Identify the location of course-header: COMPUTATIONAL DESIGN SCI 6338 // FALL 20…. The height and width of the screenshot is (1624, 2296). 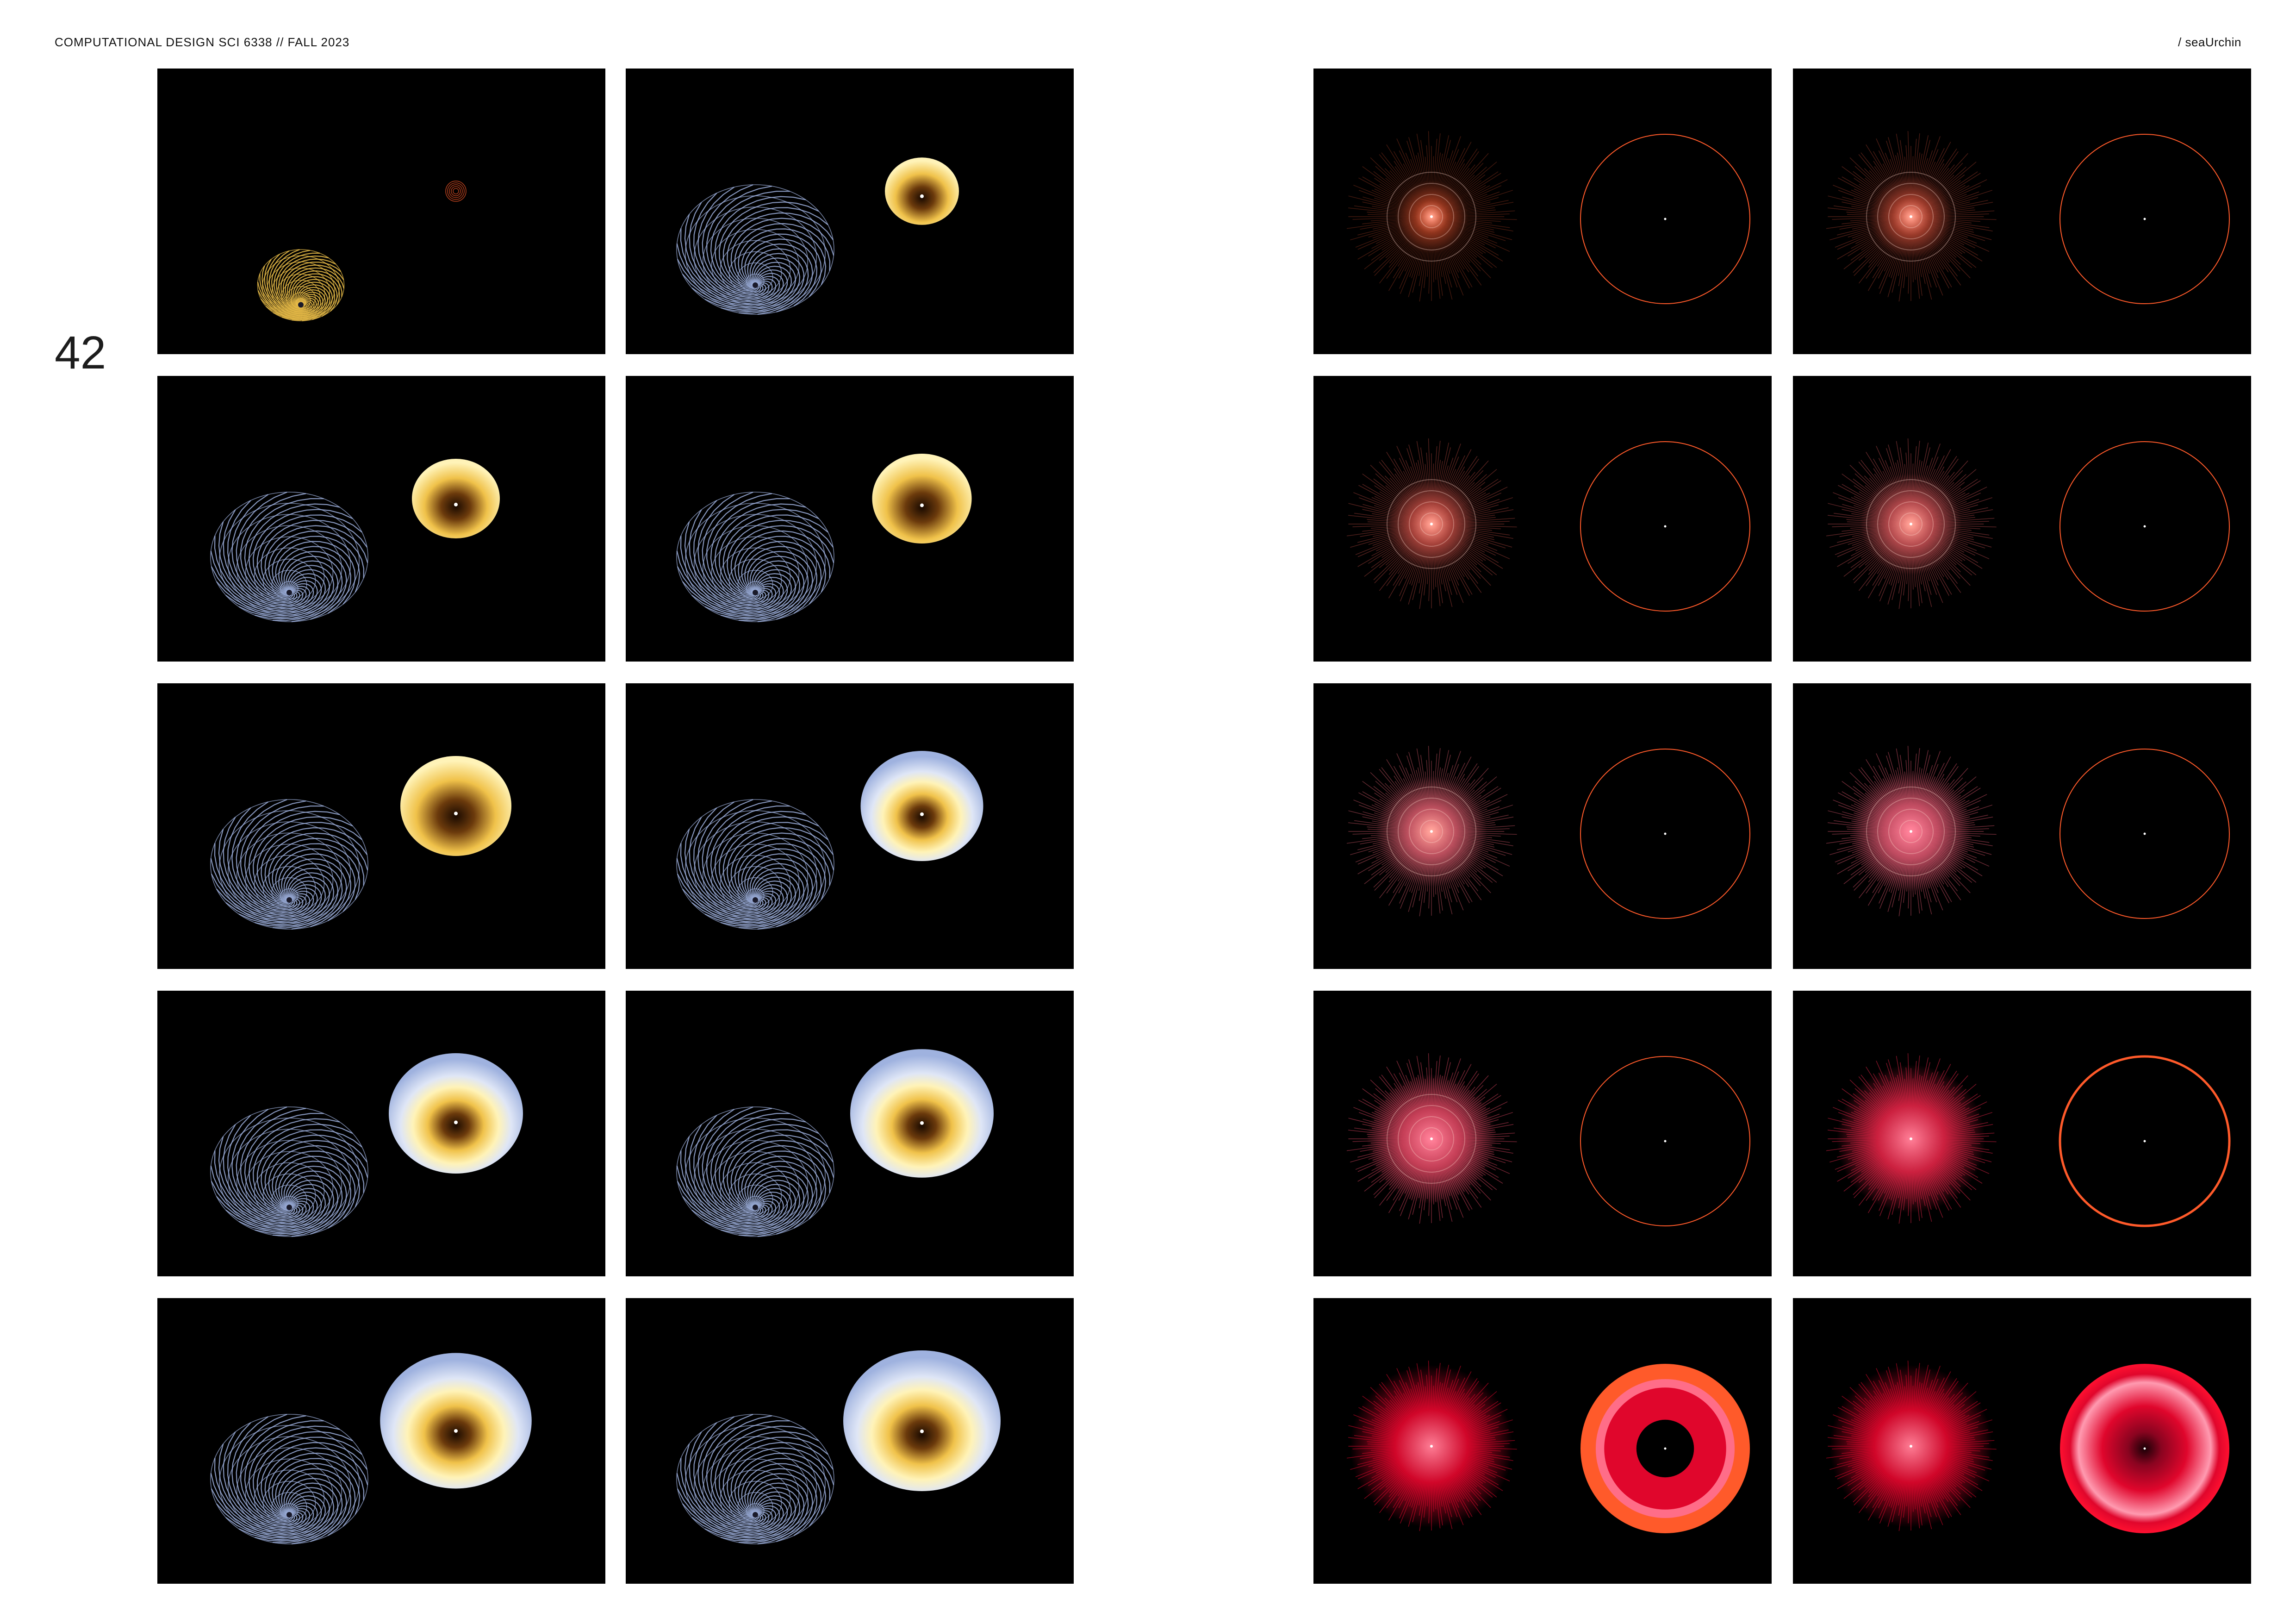
(202, 42).